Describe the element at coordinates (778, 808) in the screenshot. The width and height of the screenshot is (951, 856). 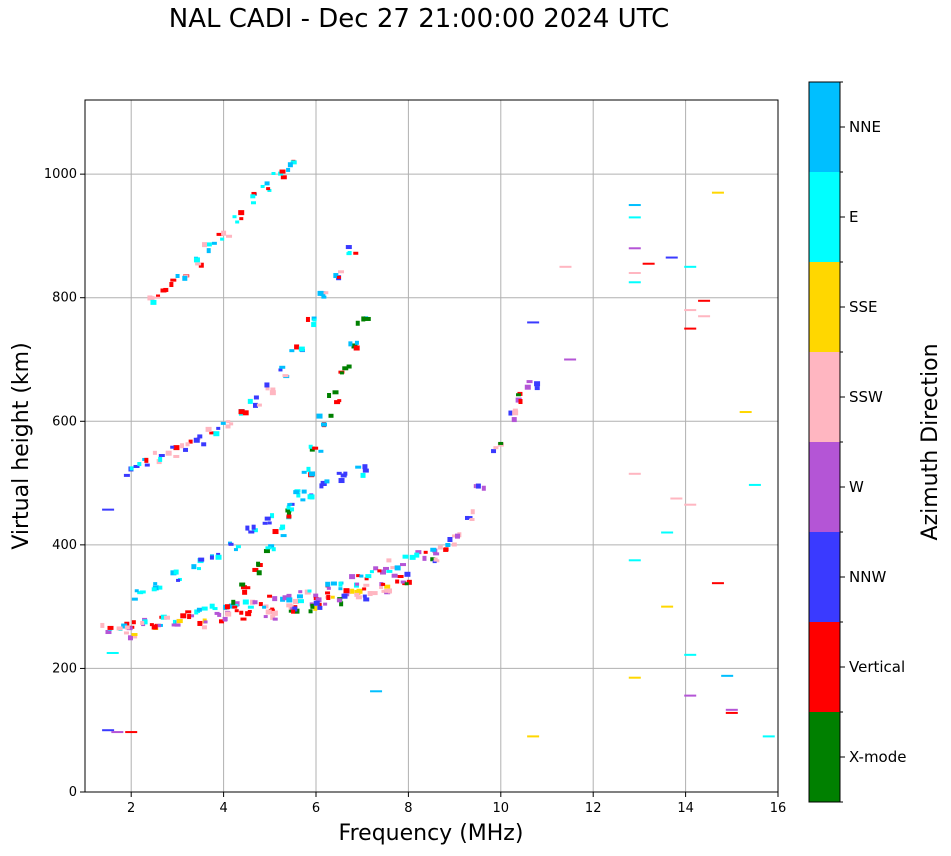
I see `x-tick-label: 16` at that location.